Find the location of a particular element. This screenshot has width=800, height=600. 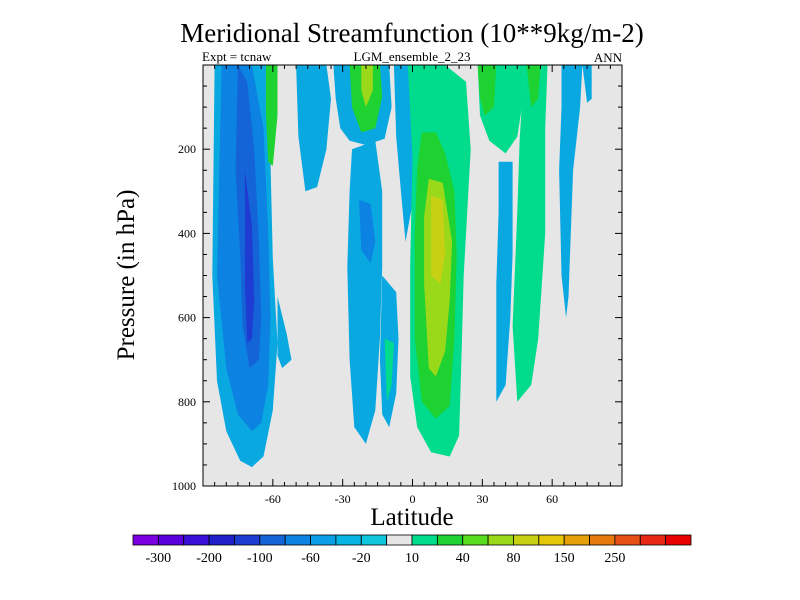

colorbar-label: 80 is located at coordinates (513, 558).